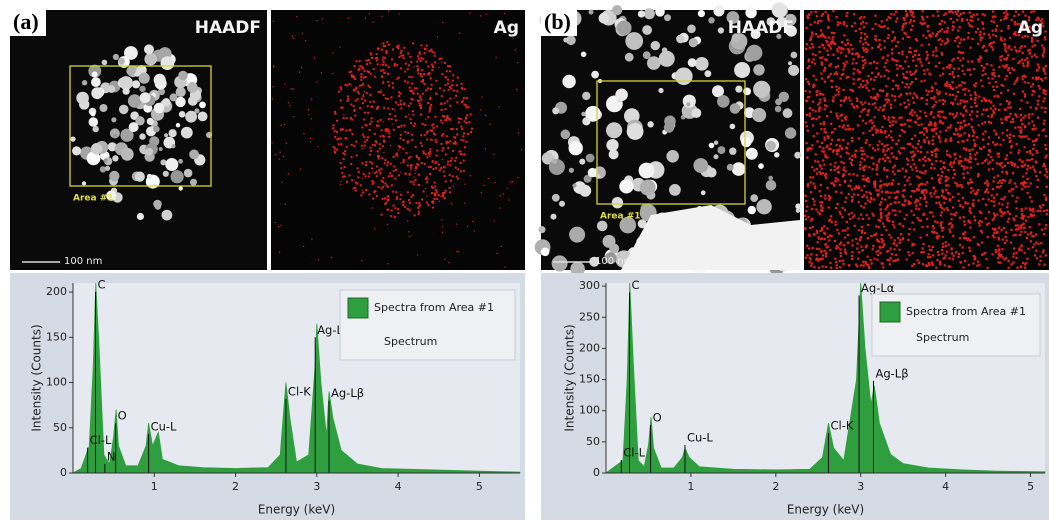 Image resolution: width=1049 pixels, height=523 pixels. Describe the element at coordinates (620, 217) in the screenshot. I see `area-label: Area #1` at that location.